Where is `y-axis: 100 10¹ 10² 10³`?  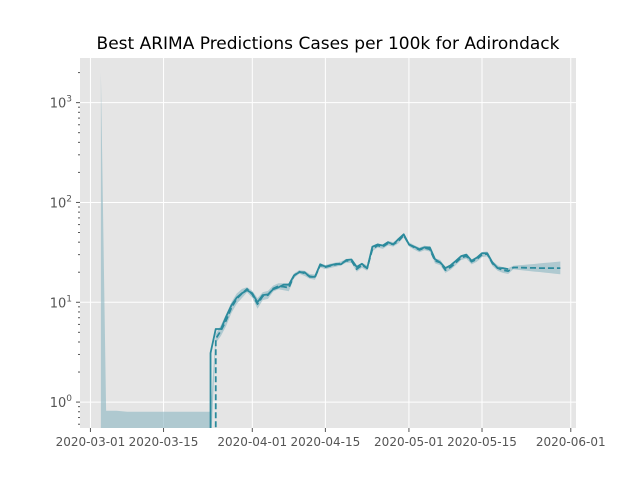
y-axis: 100 10¹ 10² 10³ is located at coordinates (65, 248).